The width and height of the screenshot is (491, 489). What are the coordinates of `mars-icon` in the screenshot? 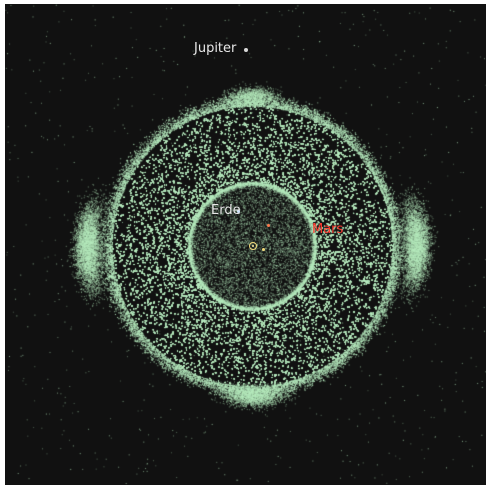 It's located at (268, 225).